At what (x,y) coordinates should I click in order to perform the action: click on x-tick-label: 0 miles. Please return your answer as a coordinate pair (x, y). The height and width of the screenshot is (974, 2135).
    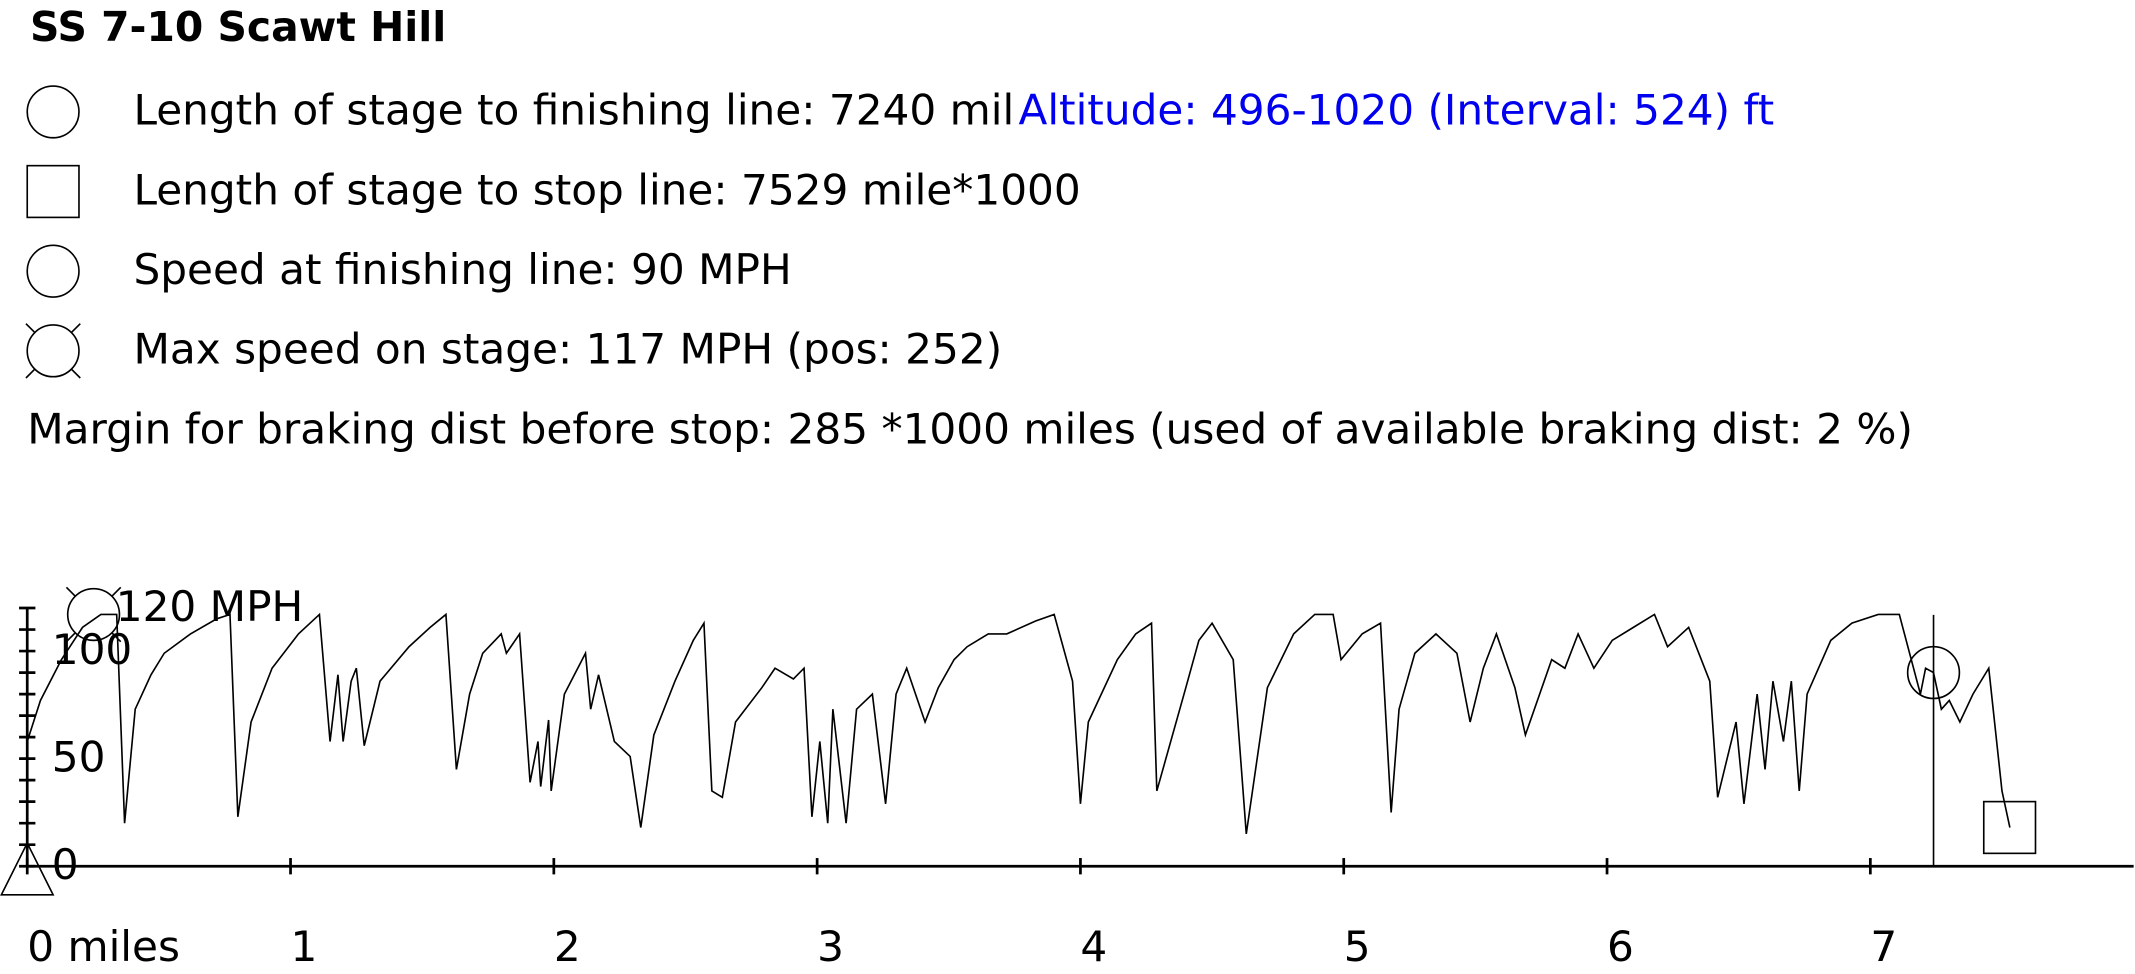
    Looking at the image, I should click on (103, 946).